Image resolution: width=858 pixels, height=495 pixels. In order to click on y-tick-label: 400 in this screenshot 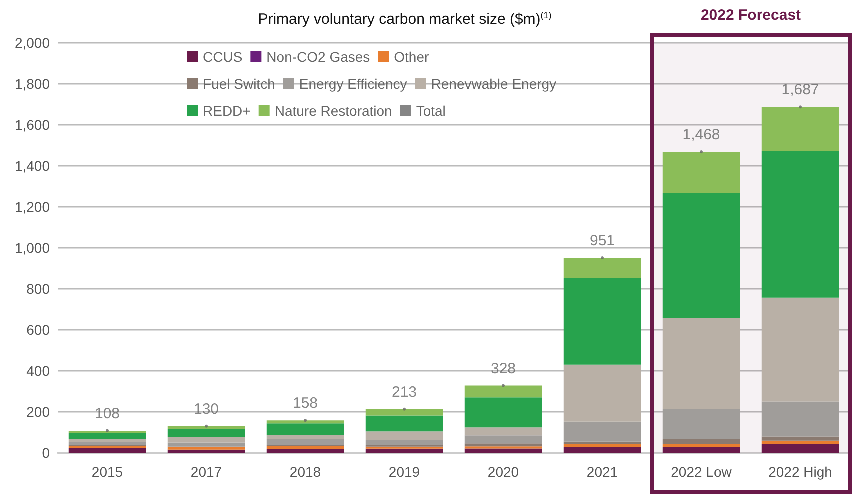, I will do `click(38, 371)`.